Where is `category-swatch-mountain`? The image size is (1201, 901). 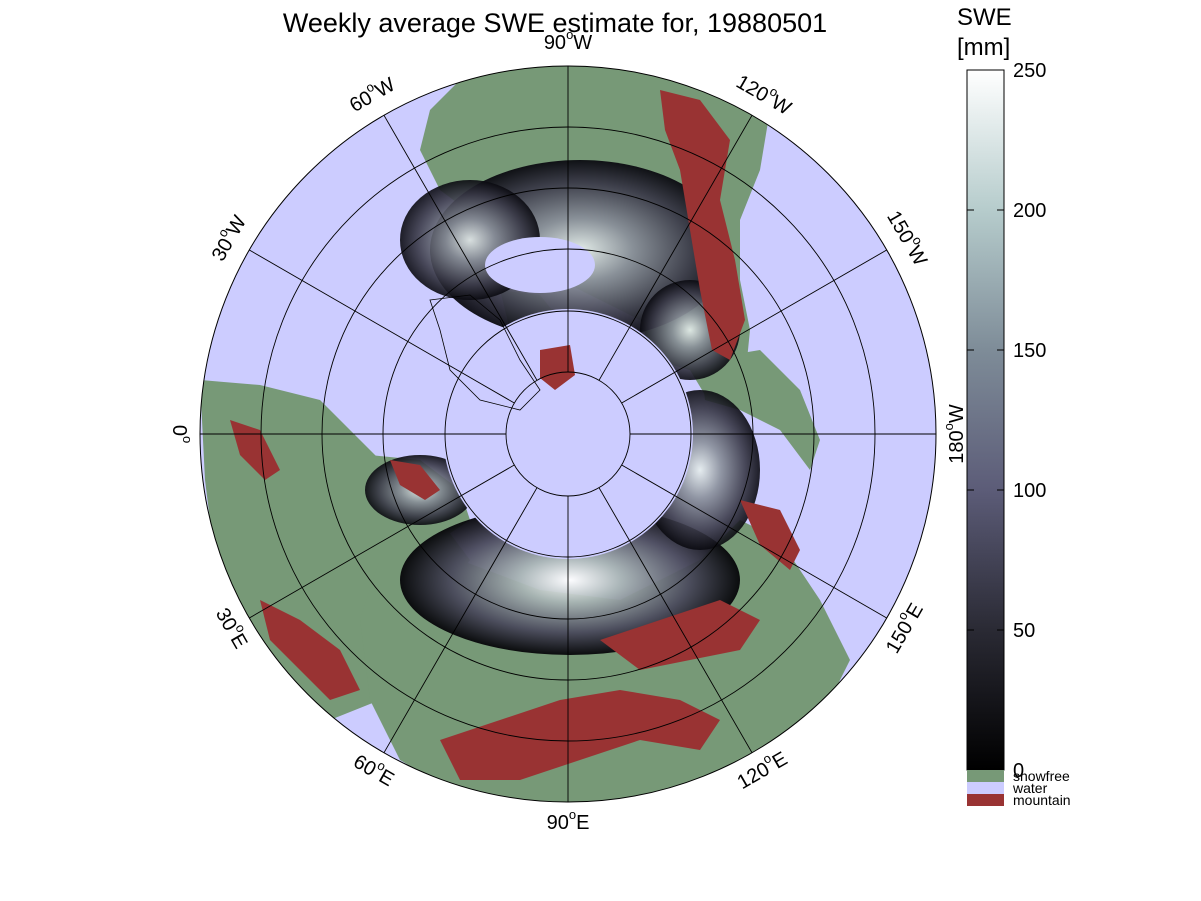
category-swatch-mountain is located at coordinates (985, 800).